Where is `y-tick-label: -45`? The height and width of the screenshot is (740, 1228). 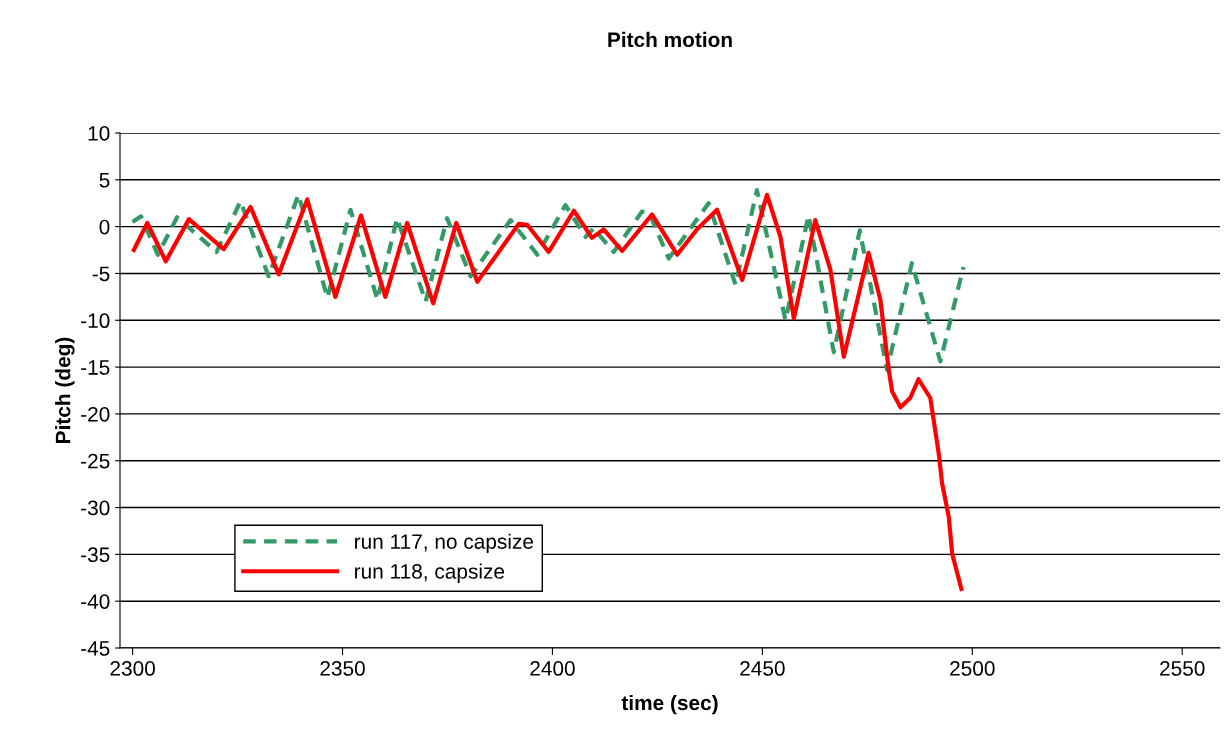
y-tick-label: -45 is located at coordinates (95, 648).